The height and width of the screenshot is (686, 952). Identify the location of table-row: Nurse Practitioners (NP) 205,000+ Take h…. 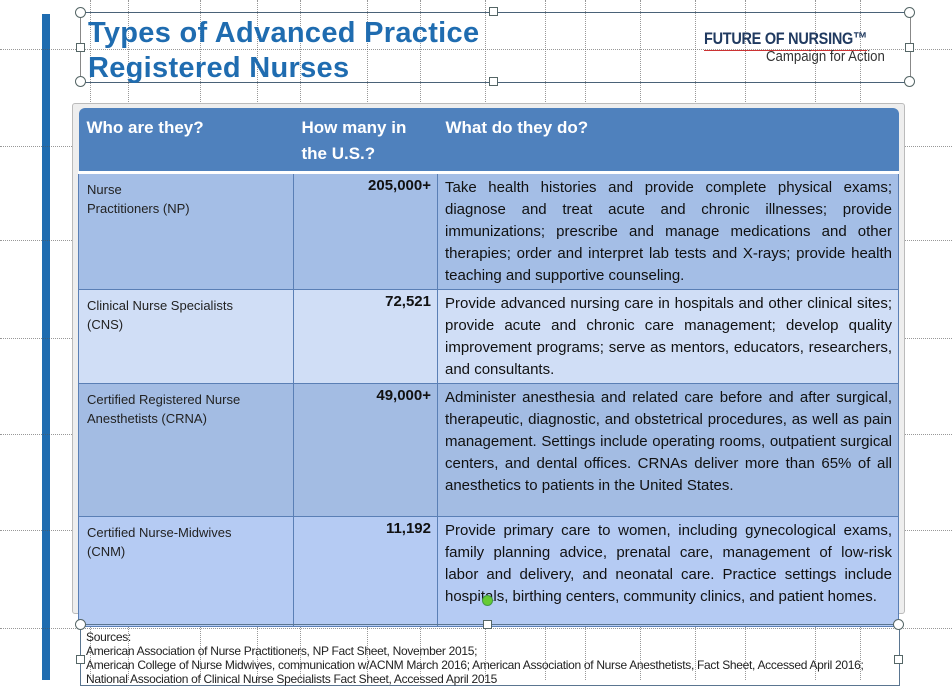
(488, 231).